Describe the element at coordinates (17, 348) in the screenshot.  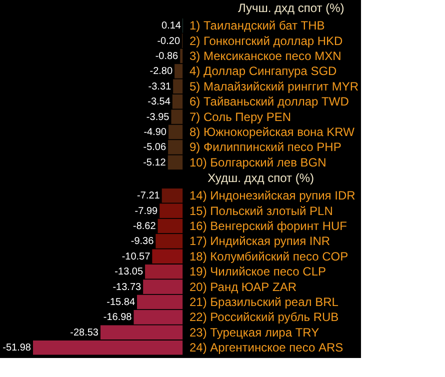
I see `data-label: -51.98` at that location.